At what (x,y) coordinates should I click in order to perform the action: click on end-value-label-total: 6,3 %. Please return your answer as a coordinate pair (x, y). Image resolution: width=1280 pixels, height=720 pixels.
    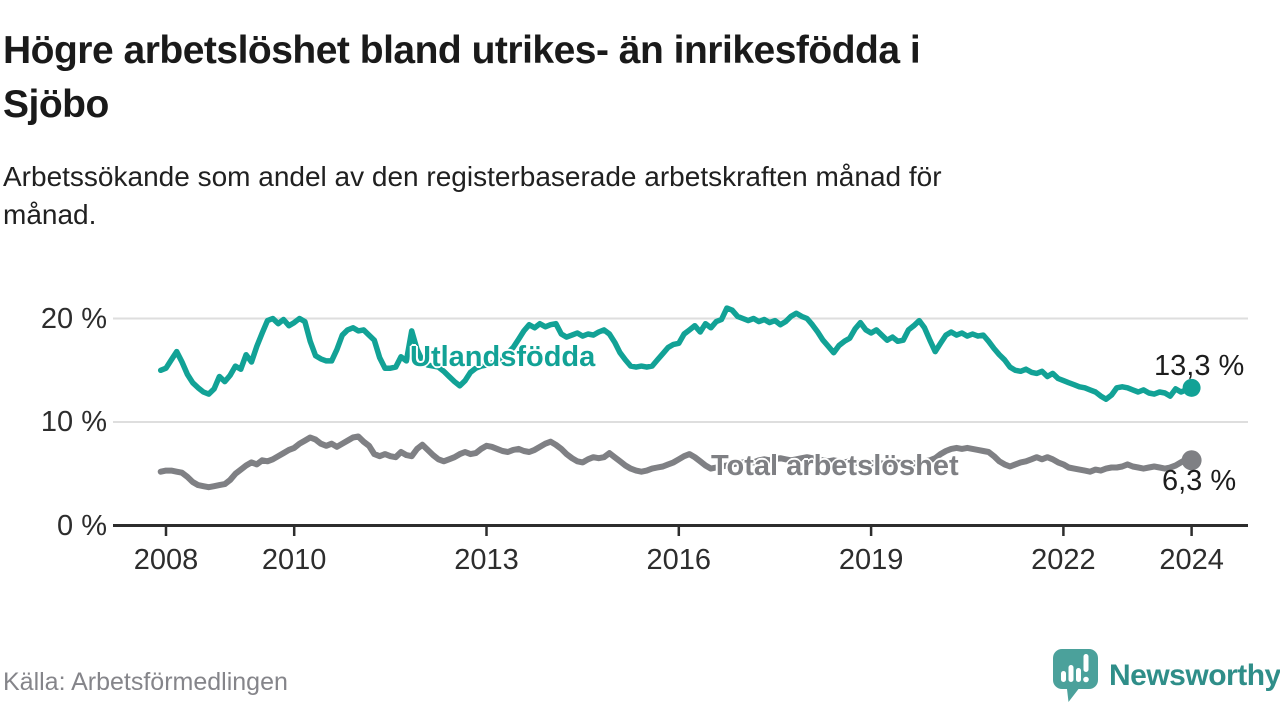
    Looking at the image, I should click on (1199, 481).